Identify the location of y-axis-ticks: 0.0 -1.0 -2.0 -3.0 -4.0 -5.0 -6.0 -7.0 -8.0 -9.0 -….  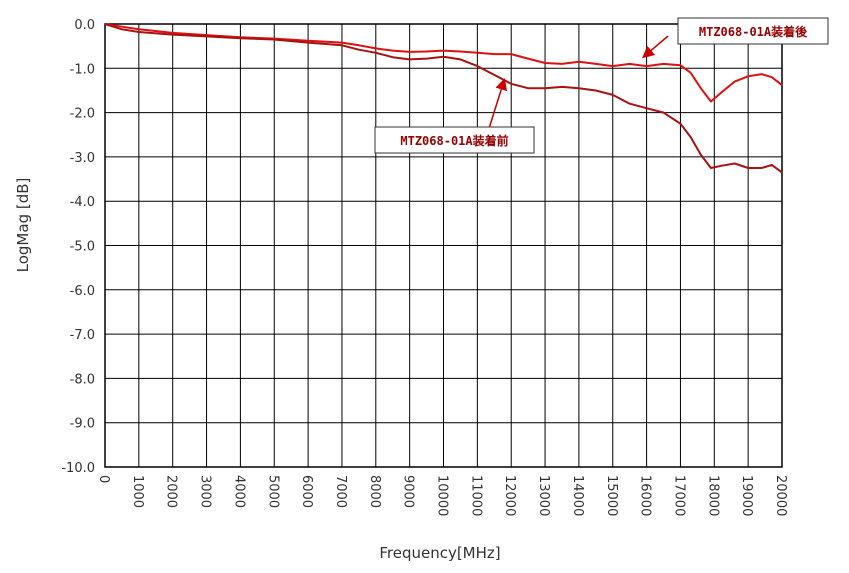
(78, 247).